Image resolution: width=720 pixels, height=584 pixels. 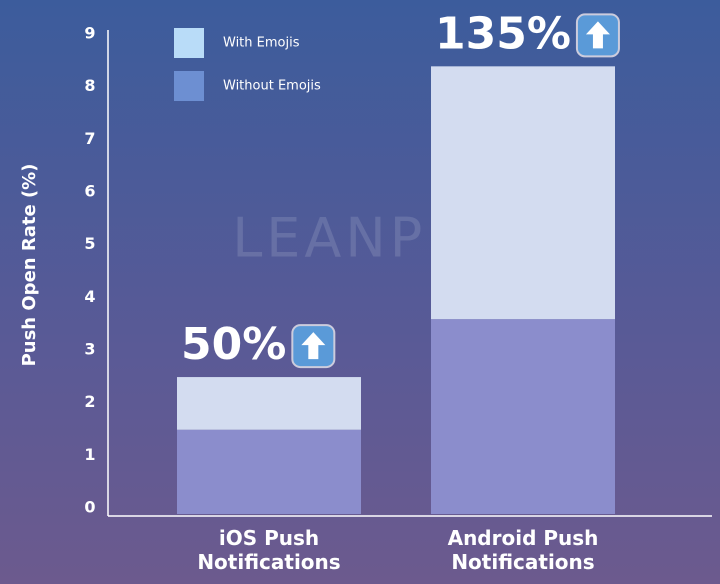 What do you see at coordinates (89, 507) in the screenshot?
I see `y-tick-label: 0` at bounding box center [89, 507].